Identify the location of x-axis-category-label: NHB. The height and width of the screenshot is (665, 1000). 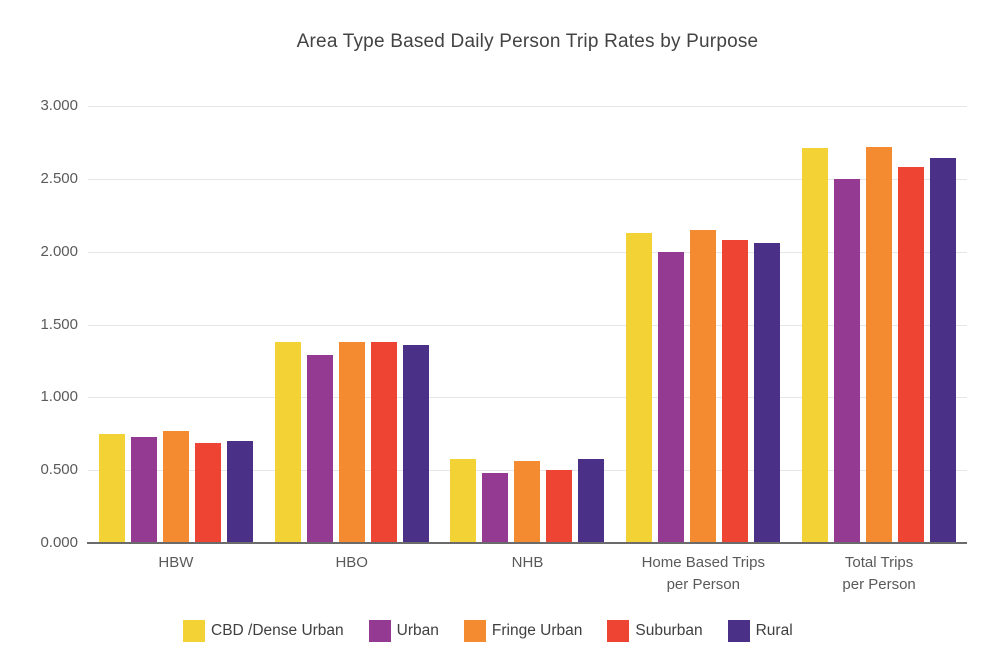
(527, 562).